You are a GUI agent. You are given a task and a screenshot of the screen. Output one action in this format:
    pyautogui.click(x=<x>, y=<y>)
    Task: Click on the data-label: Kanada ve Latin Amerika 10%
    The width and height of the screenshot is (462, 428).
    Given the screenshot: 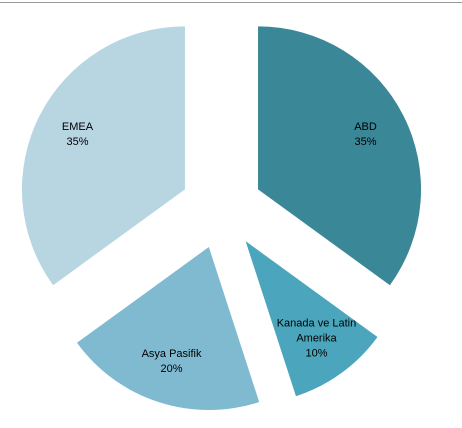 What is the action you would take?
    pyautogui.click(x=316, y=338)
    